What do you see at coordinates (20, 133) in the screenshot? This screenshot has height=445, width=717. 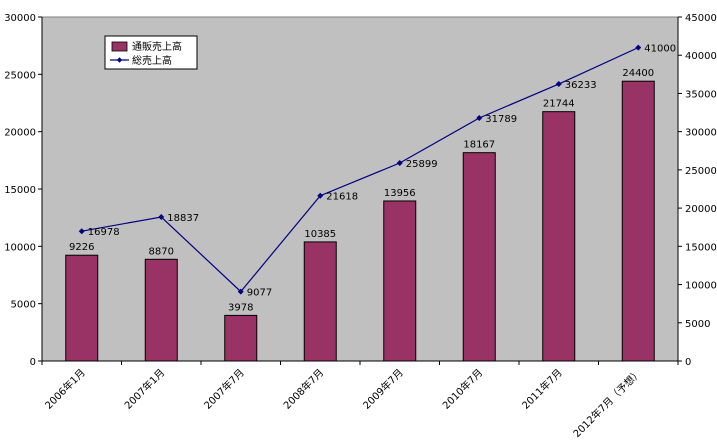 I see `left-tick-label: 20000` at bounding box center [20, 133].